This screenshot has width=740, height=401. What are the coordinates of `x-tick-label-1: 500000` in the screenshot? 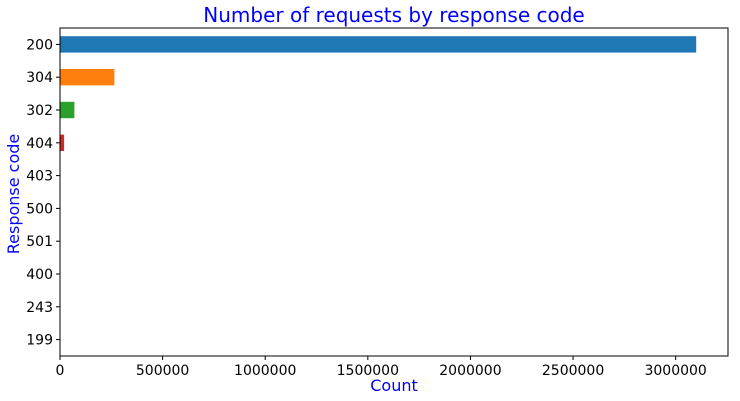 It's located at (162, 371).